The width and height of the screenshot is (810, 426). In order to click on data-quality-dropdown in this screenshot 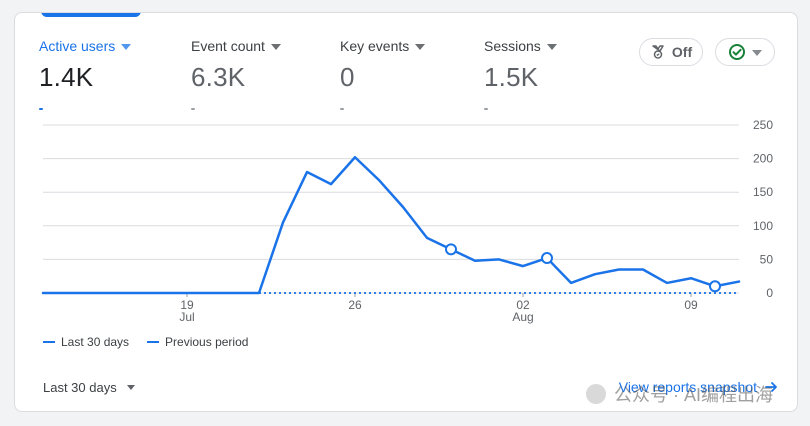, I will do `click(745, 52)`.